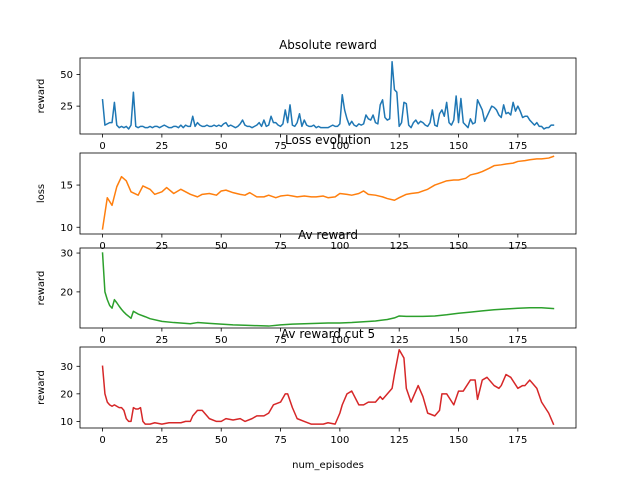 This screenshot has width=640, height=480. Describe the element at coordinates (458, 440) in the screenshot. I see `av-reward-cut-5-x-tick-label: 150` at that location.